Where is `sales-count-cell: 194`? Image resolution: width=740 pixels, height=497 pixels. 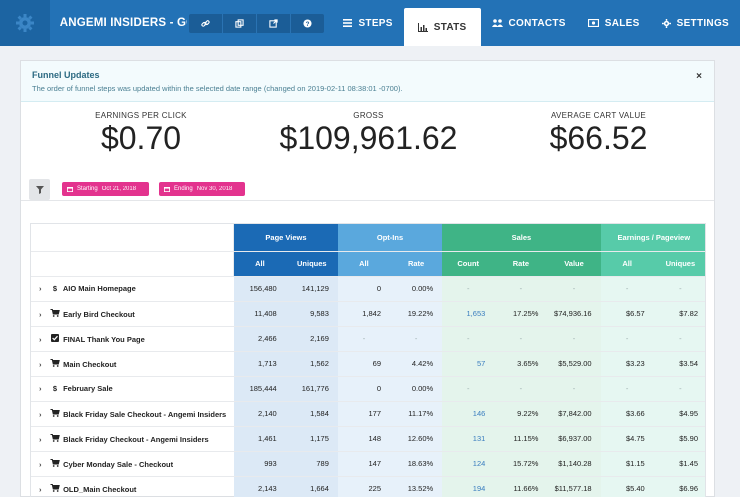
sales-count-cell: 194 is located at coordinates (468, 486).